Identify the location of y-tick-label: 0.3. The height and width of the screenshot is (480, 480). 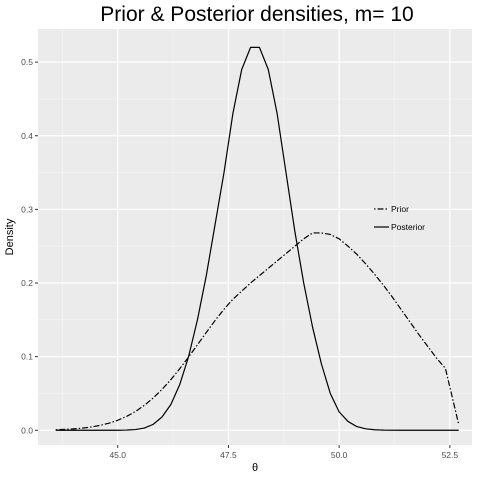
(27, 209).